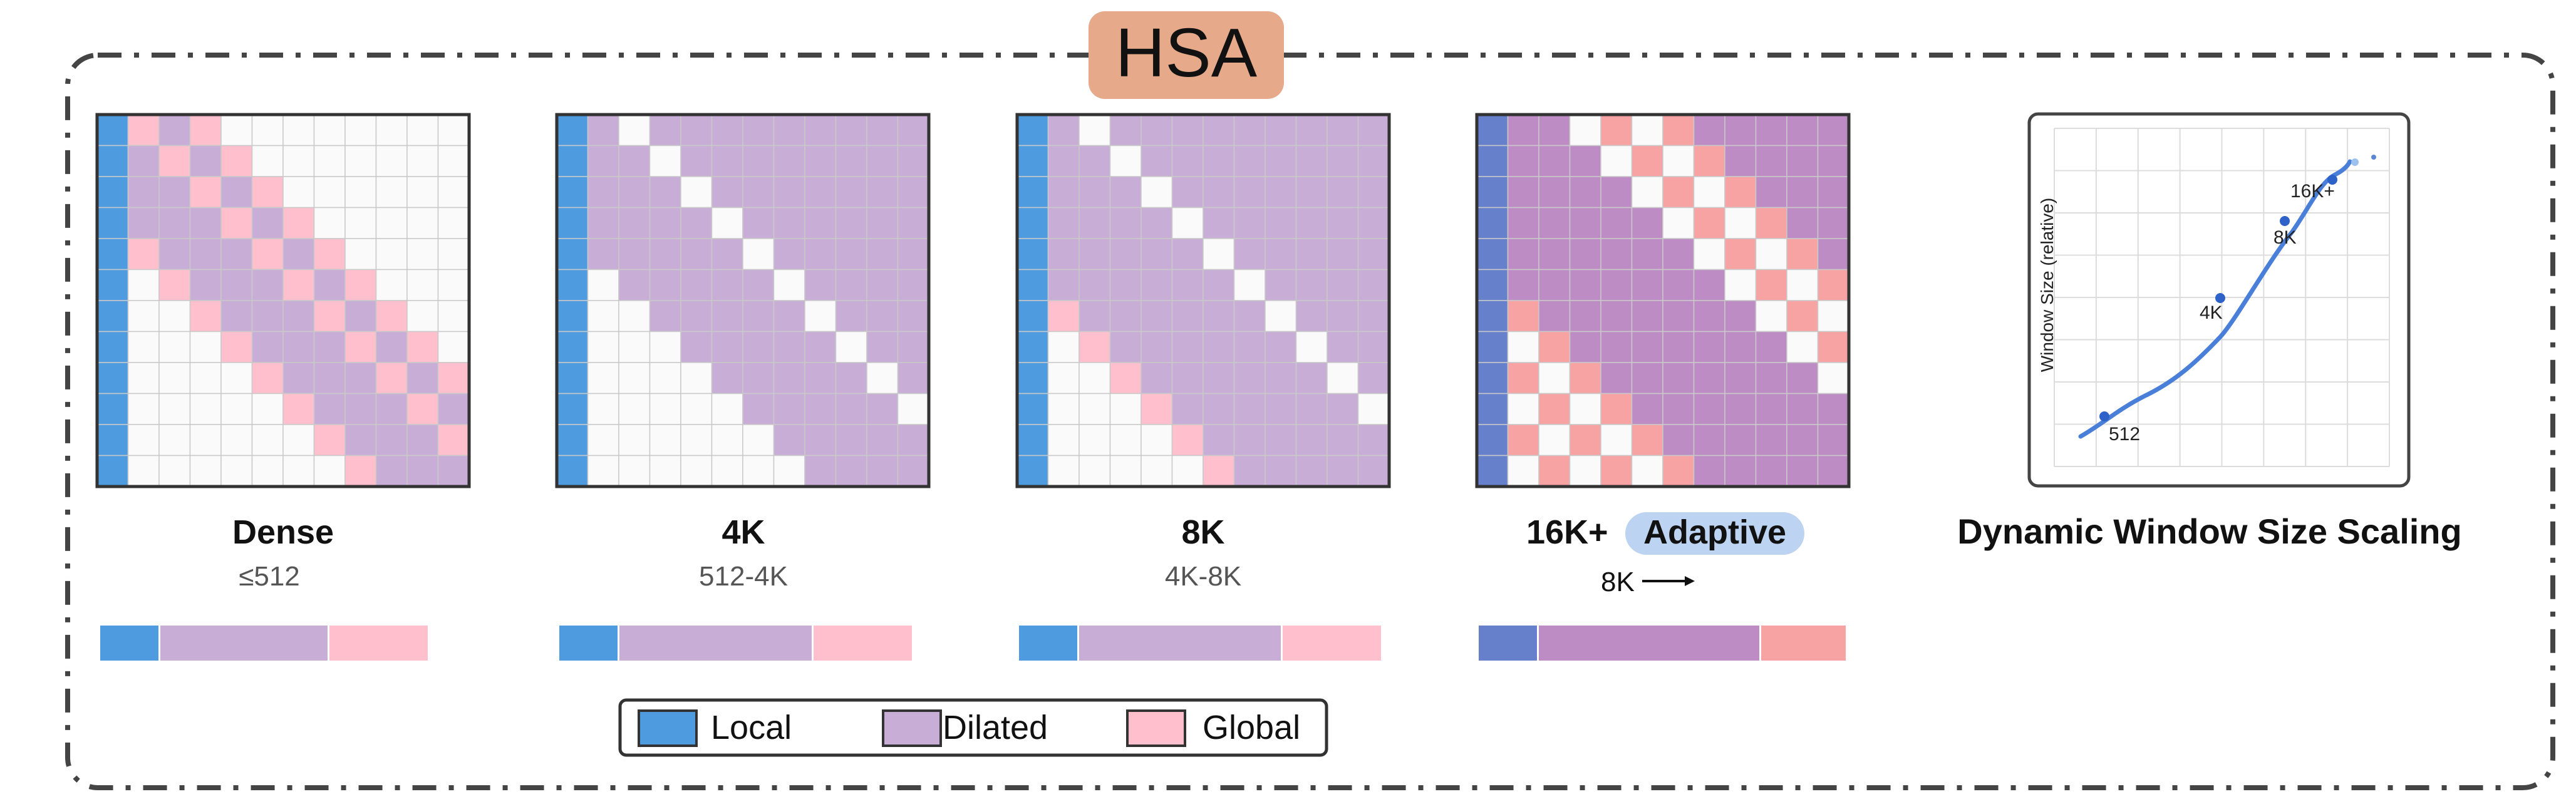 The height and width of the screenshot is (809, 2576). Describe the element at coordinates (973, 727) in the screenshot. I see `legend: Local Dilated Global` at that location.